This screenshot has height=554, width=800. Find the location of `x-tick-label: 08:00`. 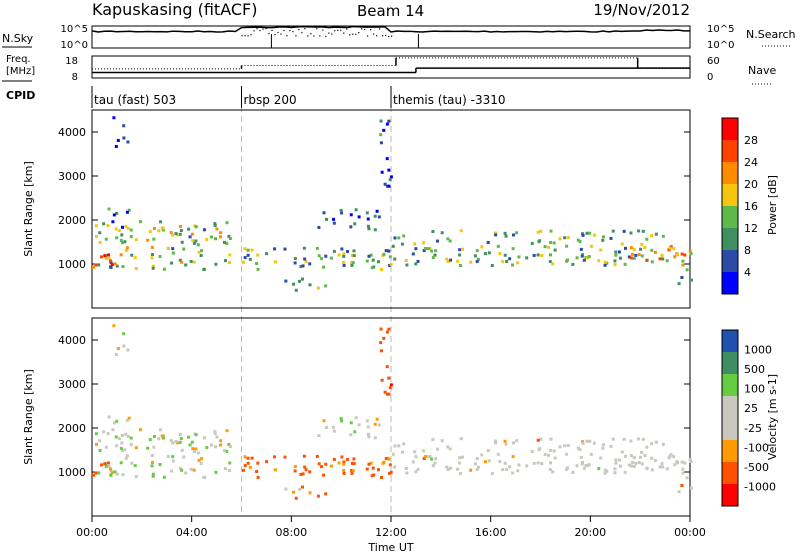

x-tick-label: 08:00 is located at coordinates (291, 532).